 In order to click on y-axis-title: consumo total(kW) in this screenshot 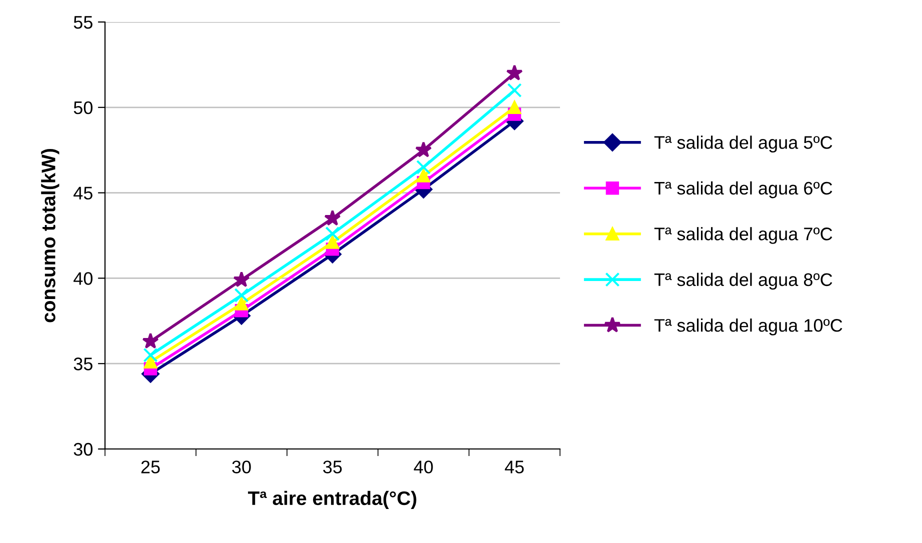, I will do `click(50, 235)`.